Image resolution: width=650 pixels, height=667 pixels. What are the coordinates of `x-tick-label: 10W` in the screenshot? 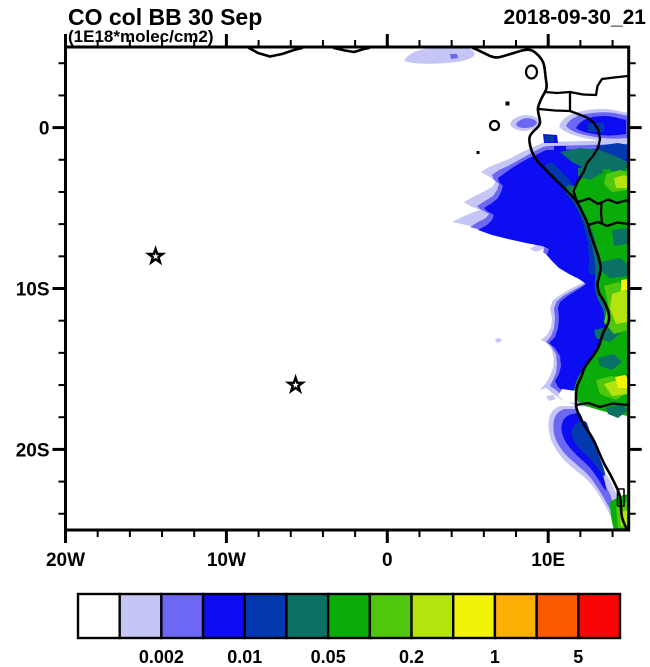 It's located at (226, 560).